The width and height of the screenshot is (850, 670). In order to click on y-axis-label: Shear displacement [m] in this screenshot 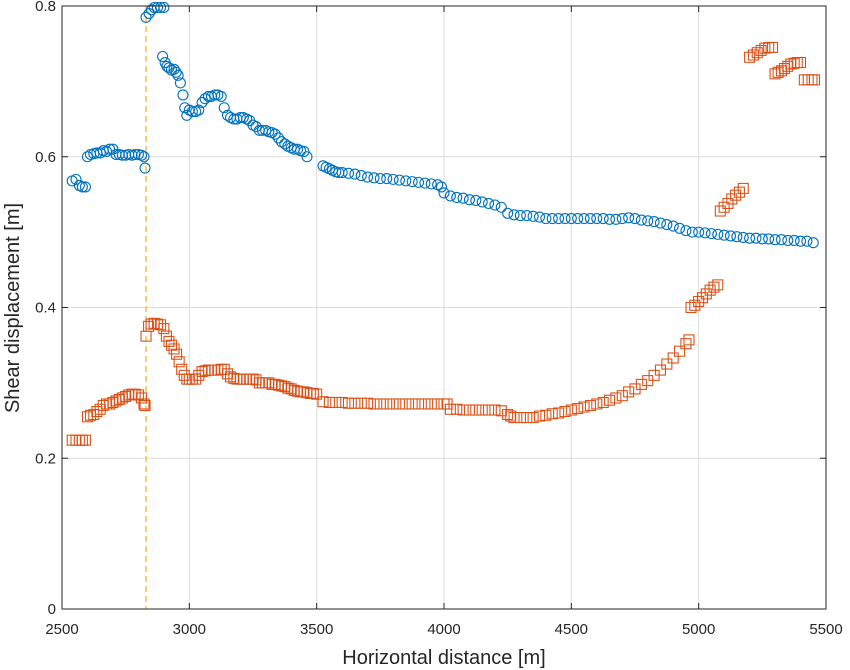, I will do `click(13, 308)`.